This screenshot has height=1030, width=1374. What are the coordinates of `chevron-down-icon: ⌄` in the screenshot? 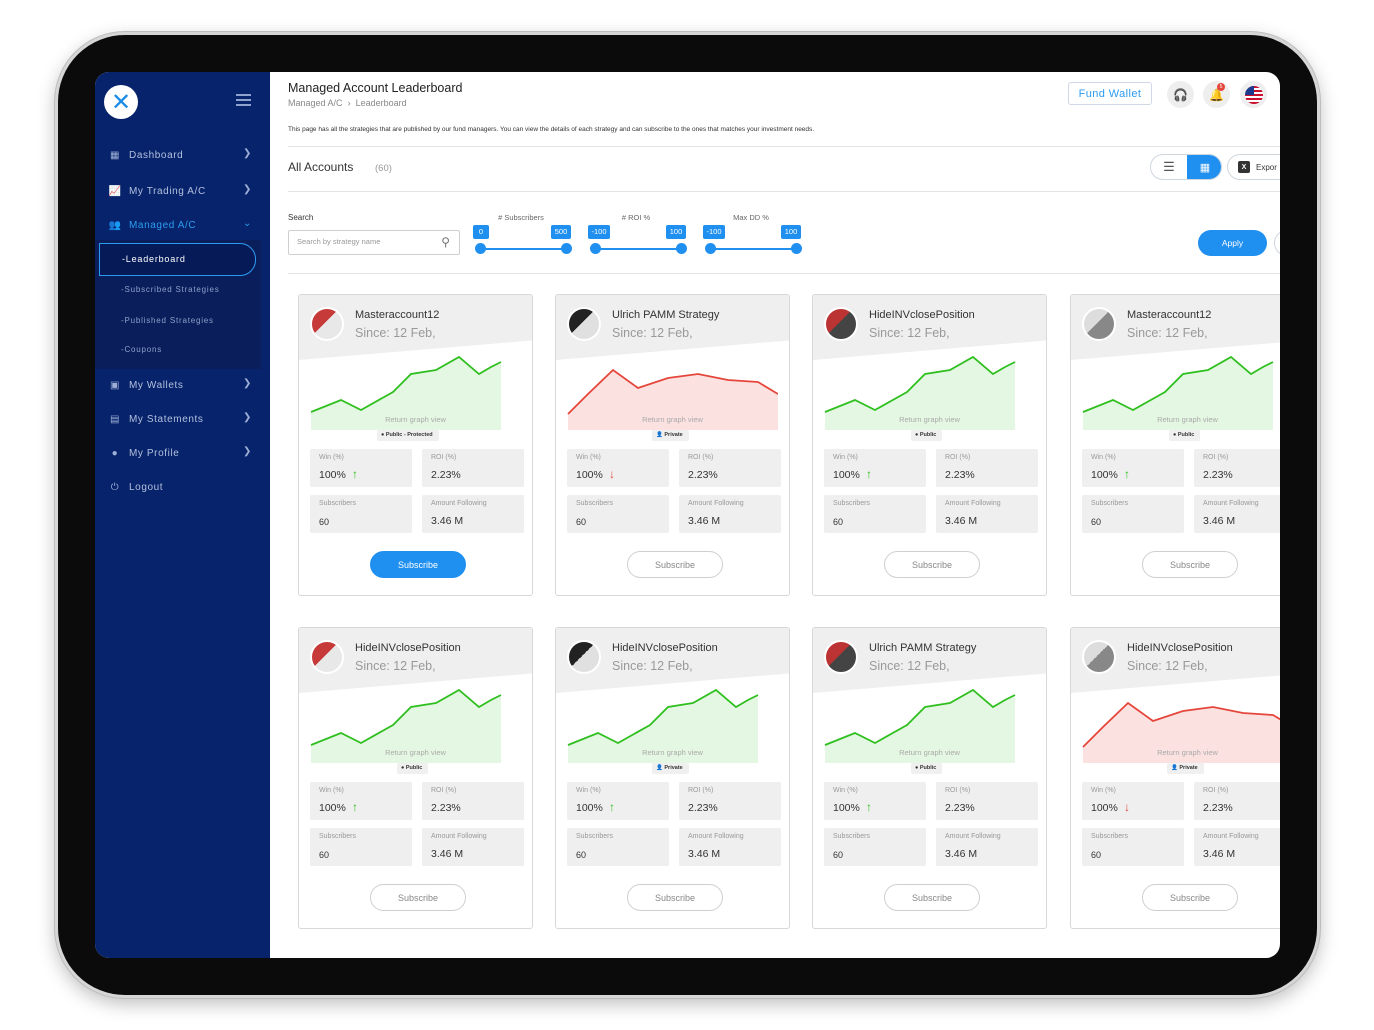 It's located at (247, 223).